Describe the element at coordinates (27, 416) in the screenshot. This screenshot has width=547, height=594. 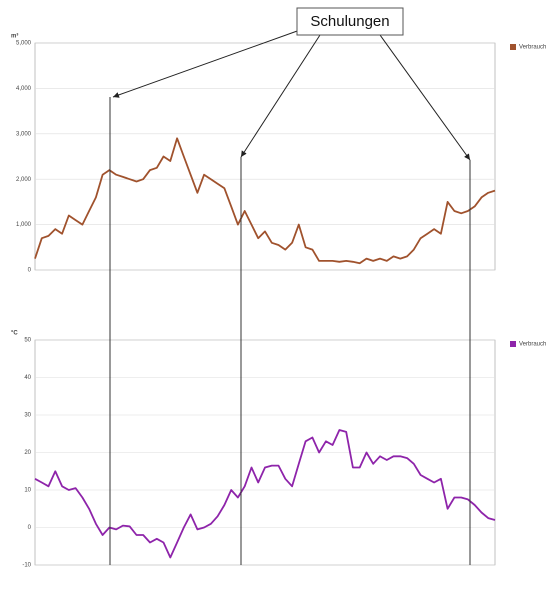
I see `y-tick-label: 30` at that location.